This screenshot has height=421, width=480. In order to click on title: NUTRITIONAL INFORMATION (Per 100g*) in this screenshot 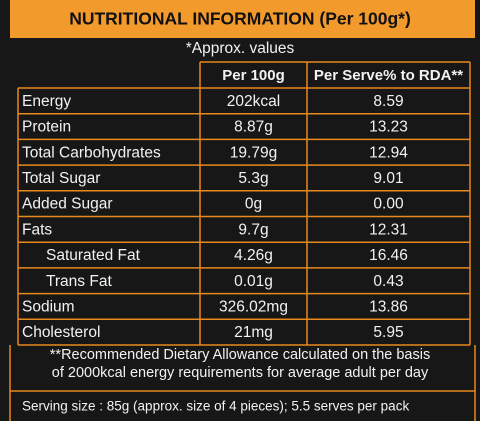, I will do `click(240, 19)`.